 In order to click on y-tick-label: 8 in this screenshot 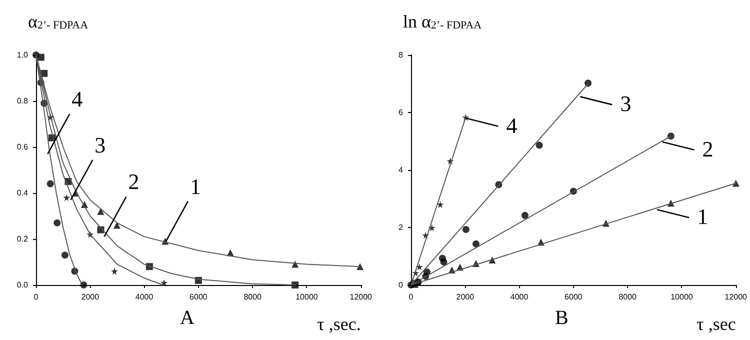, I will do `click(401, 55)`.